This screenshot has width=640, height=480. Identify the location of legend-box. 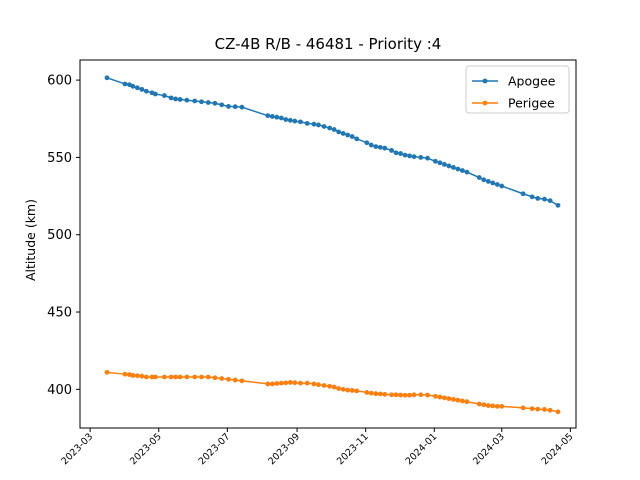
(517, 89).